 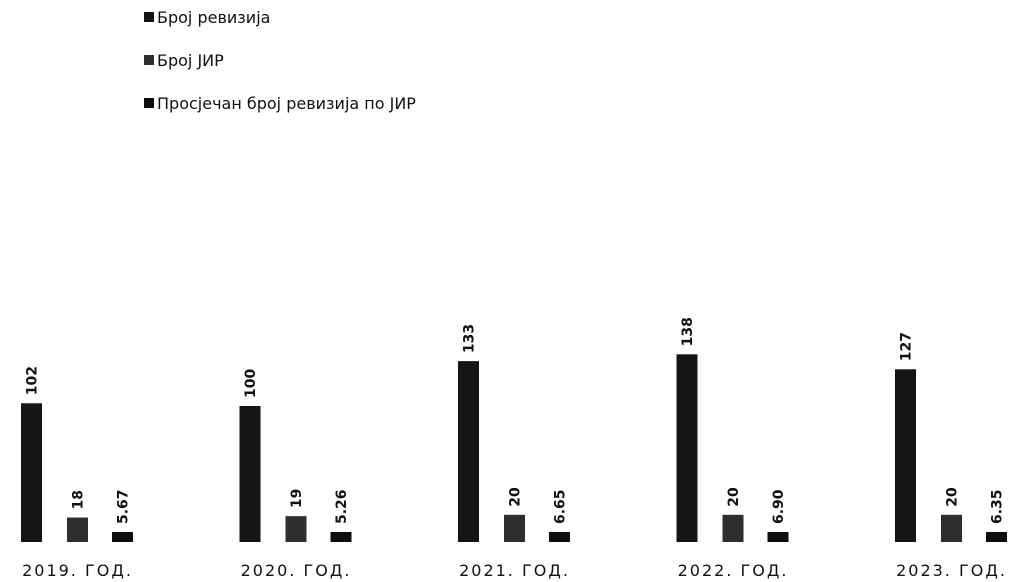 I want to click on value-label-0-4: 127, so click(x=907, y=346).